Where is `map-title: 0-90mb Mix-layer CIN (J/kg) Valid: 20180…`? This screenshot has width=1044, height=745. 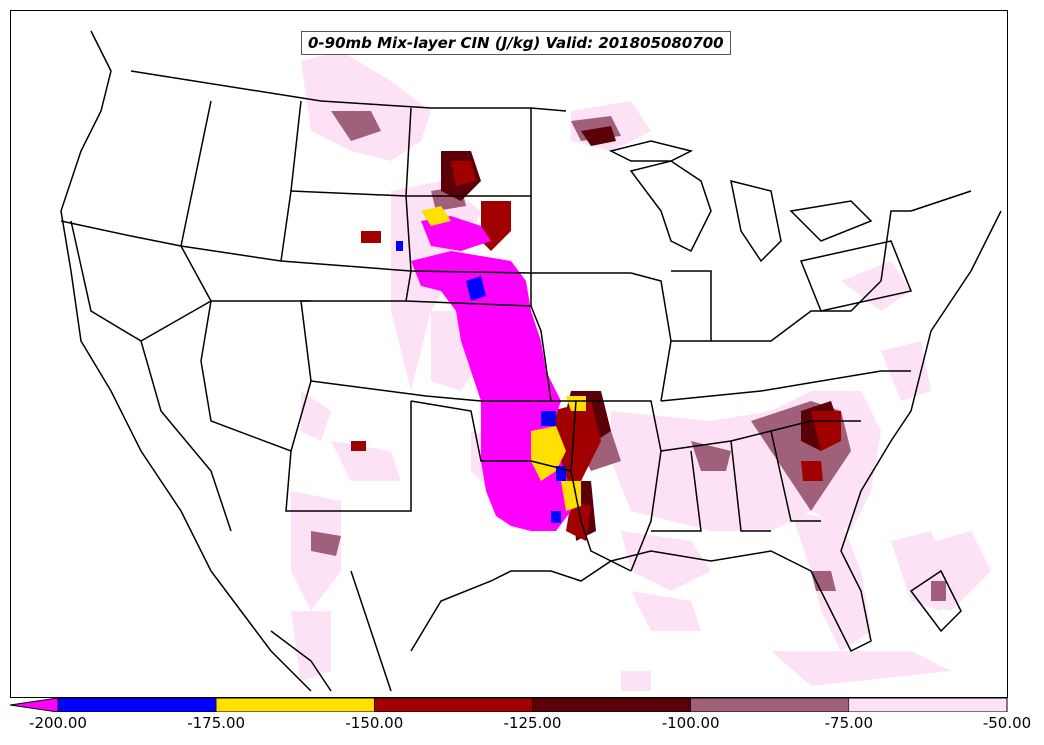 map-title: 0-90mb Mix-layer CIN (J/kg) Valid: 20180… is located at coordinates (516, 43).